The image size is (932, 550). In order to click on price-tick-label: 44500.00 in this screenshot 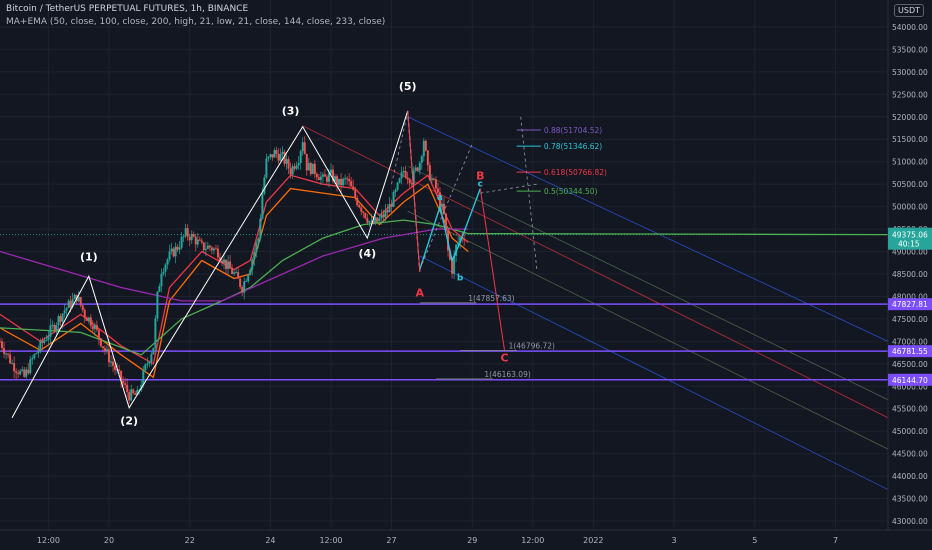, I will do `click(910, 454)`.